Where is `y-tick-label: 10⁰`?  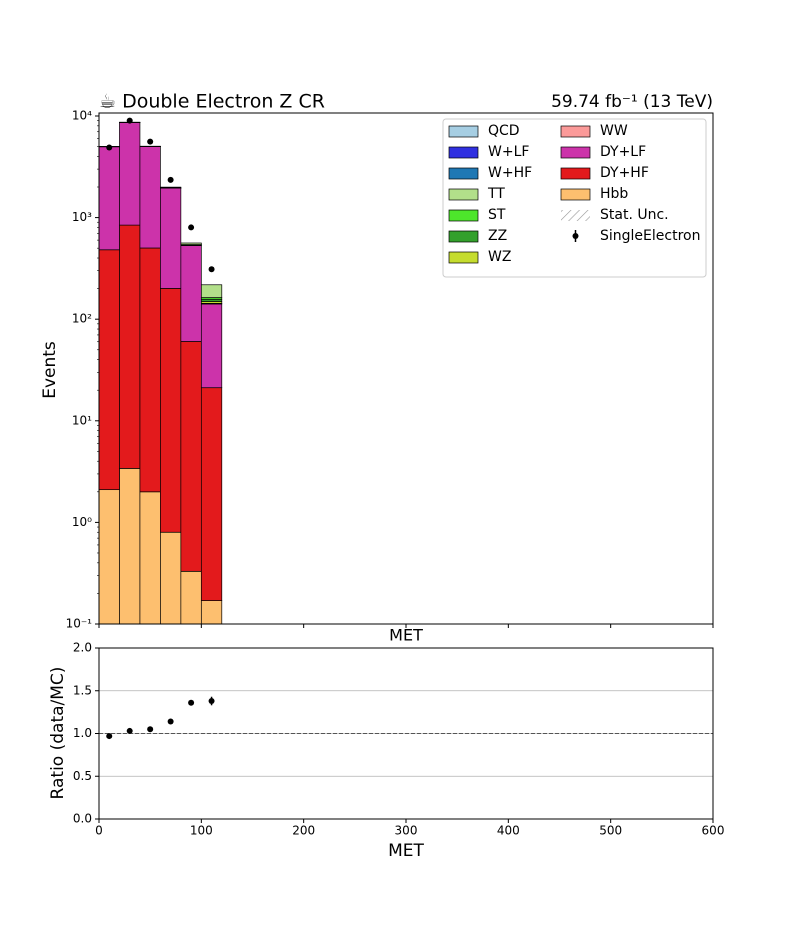 y-tick-label: 10⁰ is located at coordinates (82, 522).